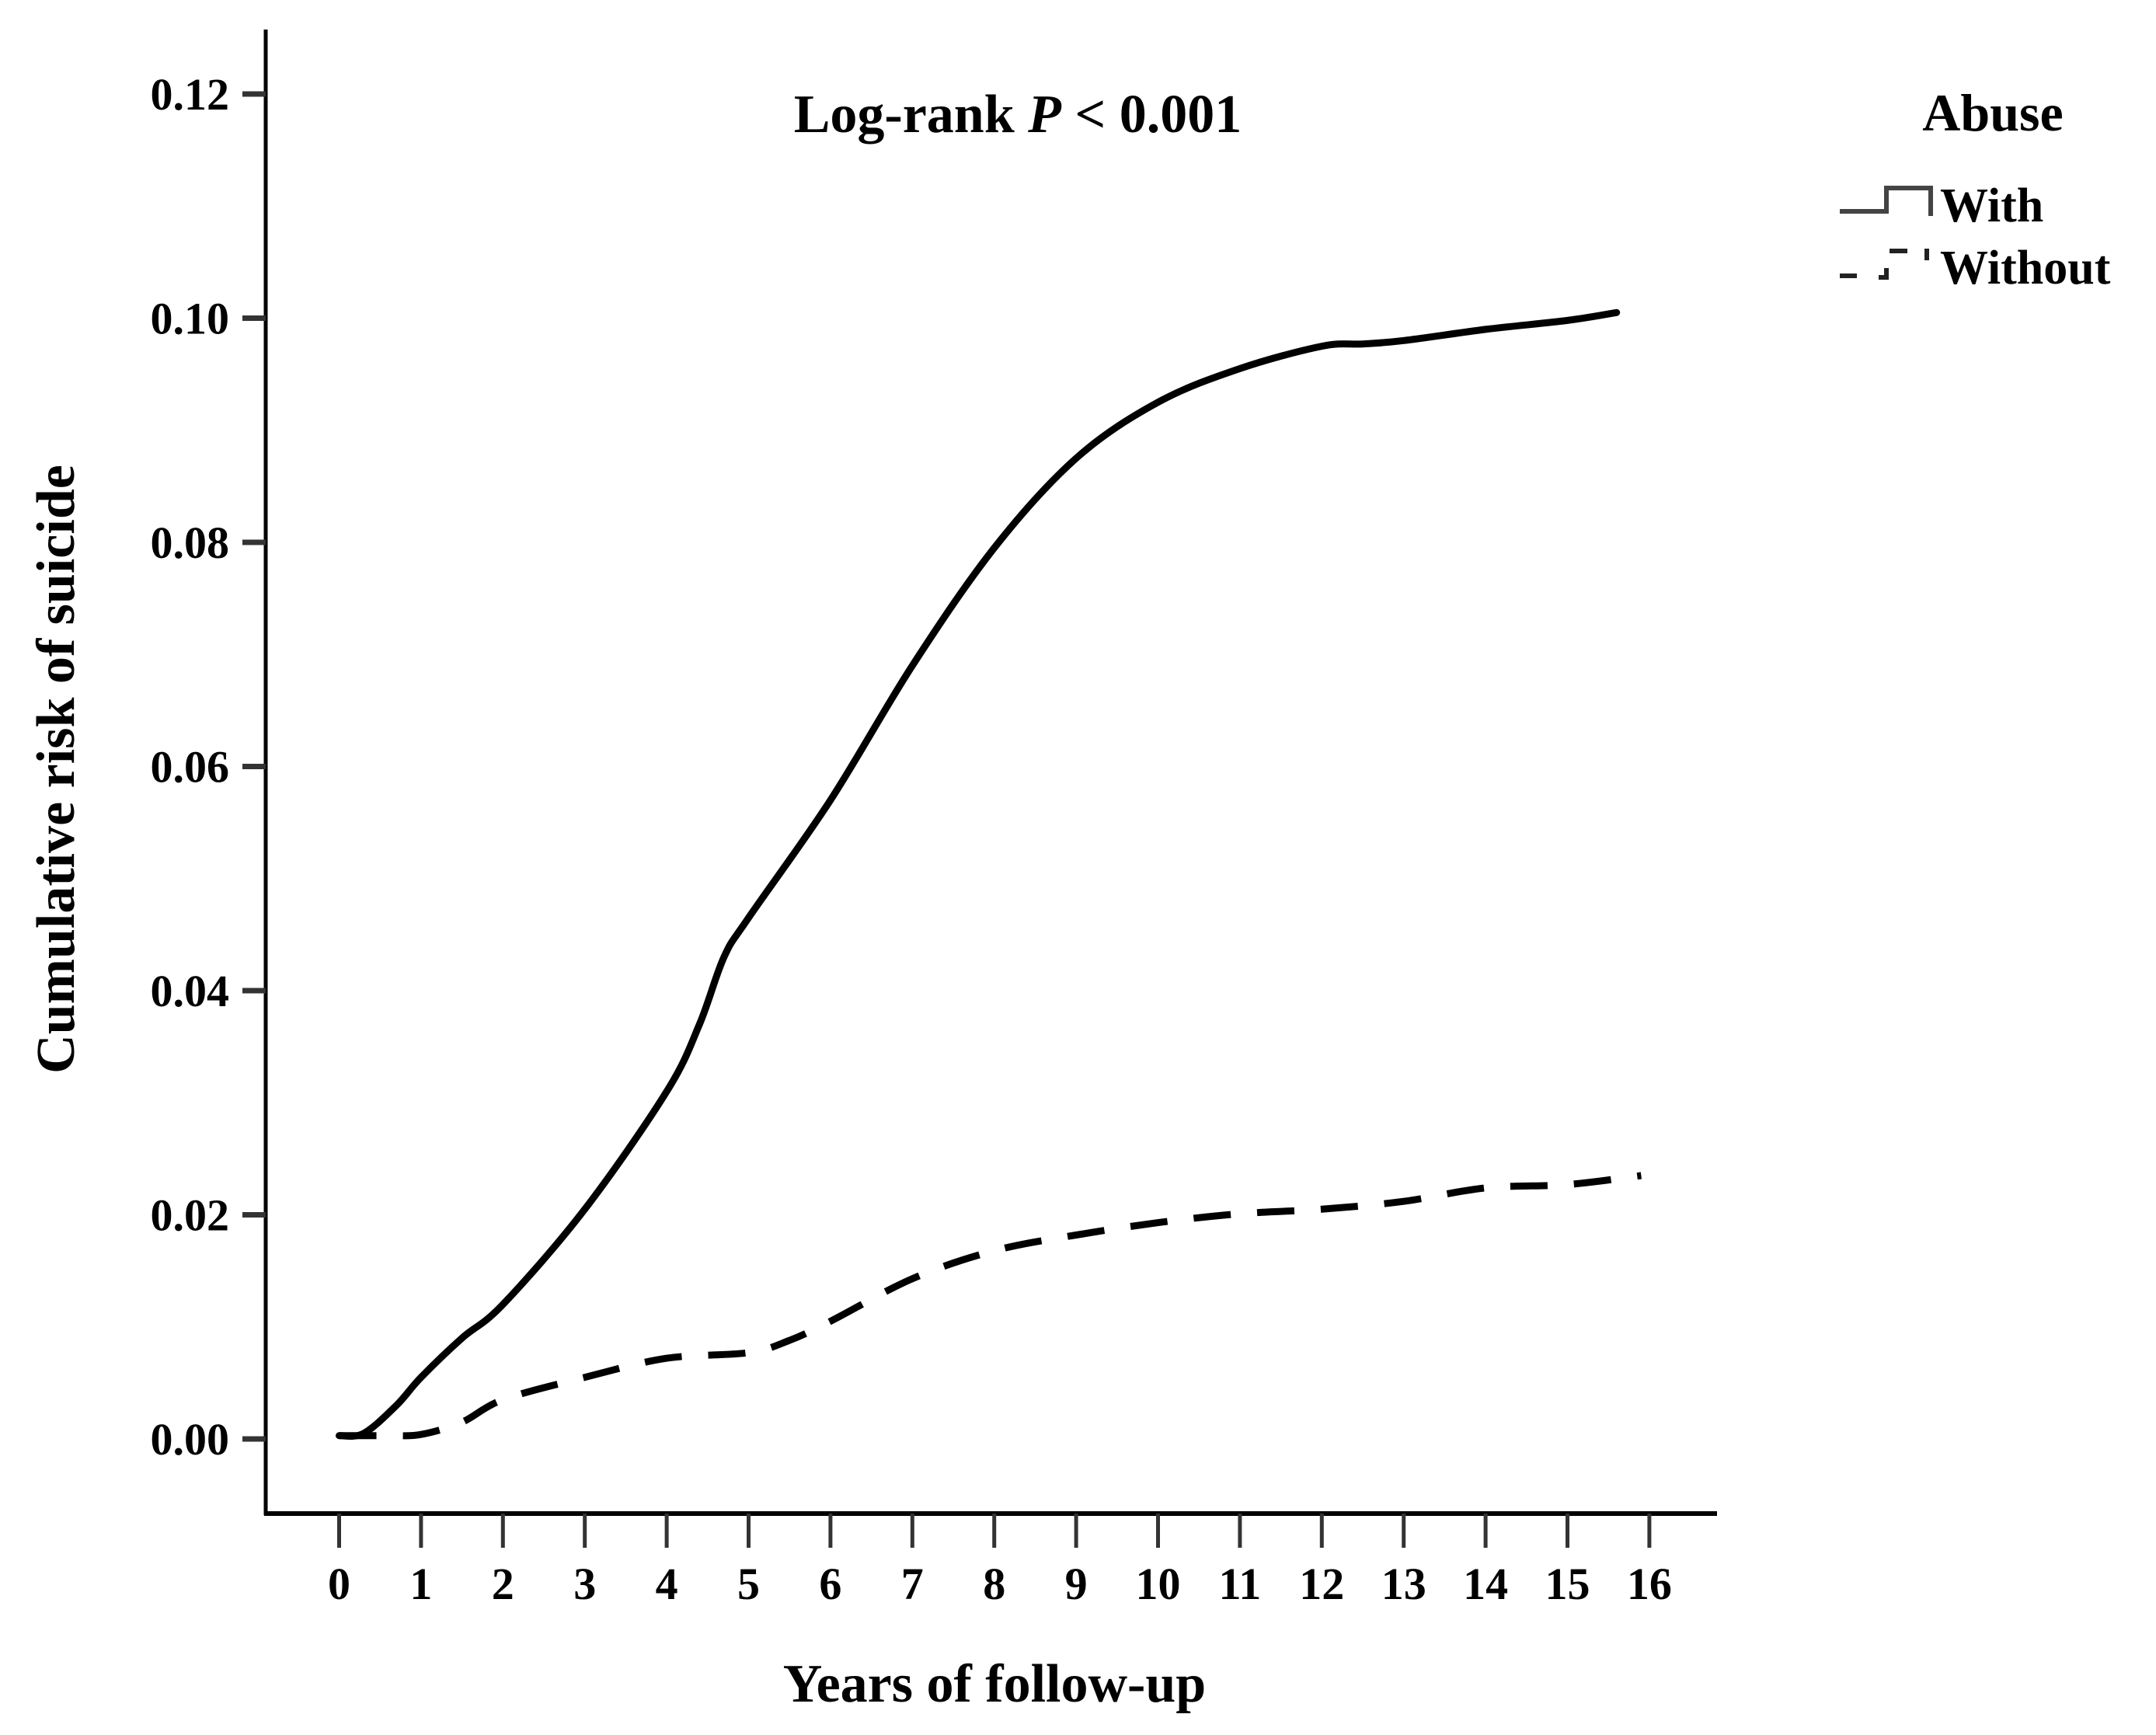  I want to click on legend-label-with: With, so click(1991, 205).